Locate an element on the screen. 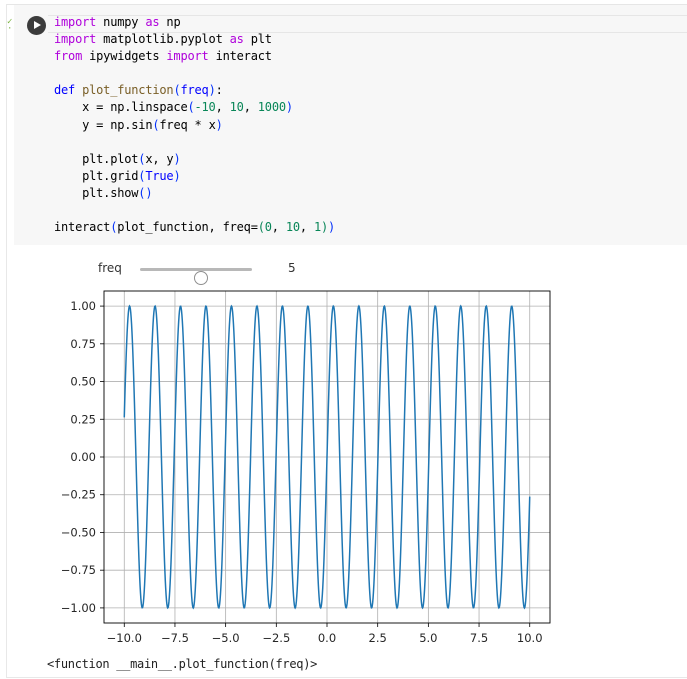  freq-slider-widget: freq 5 is located at coordinates (208, 272).